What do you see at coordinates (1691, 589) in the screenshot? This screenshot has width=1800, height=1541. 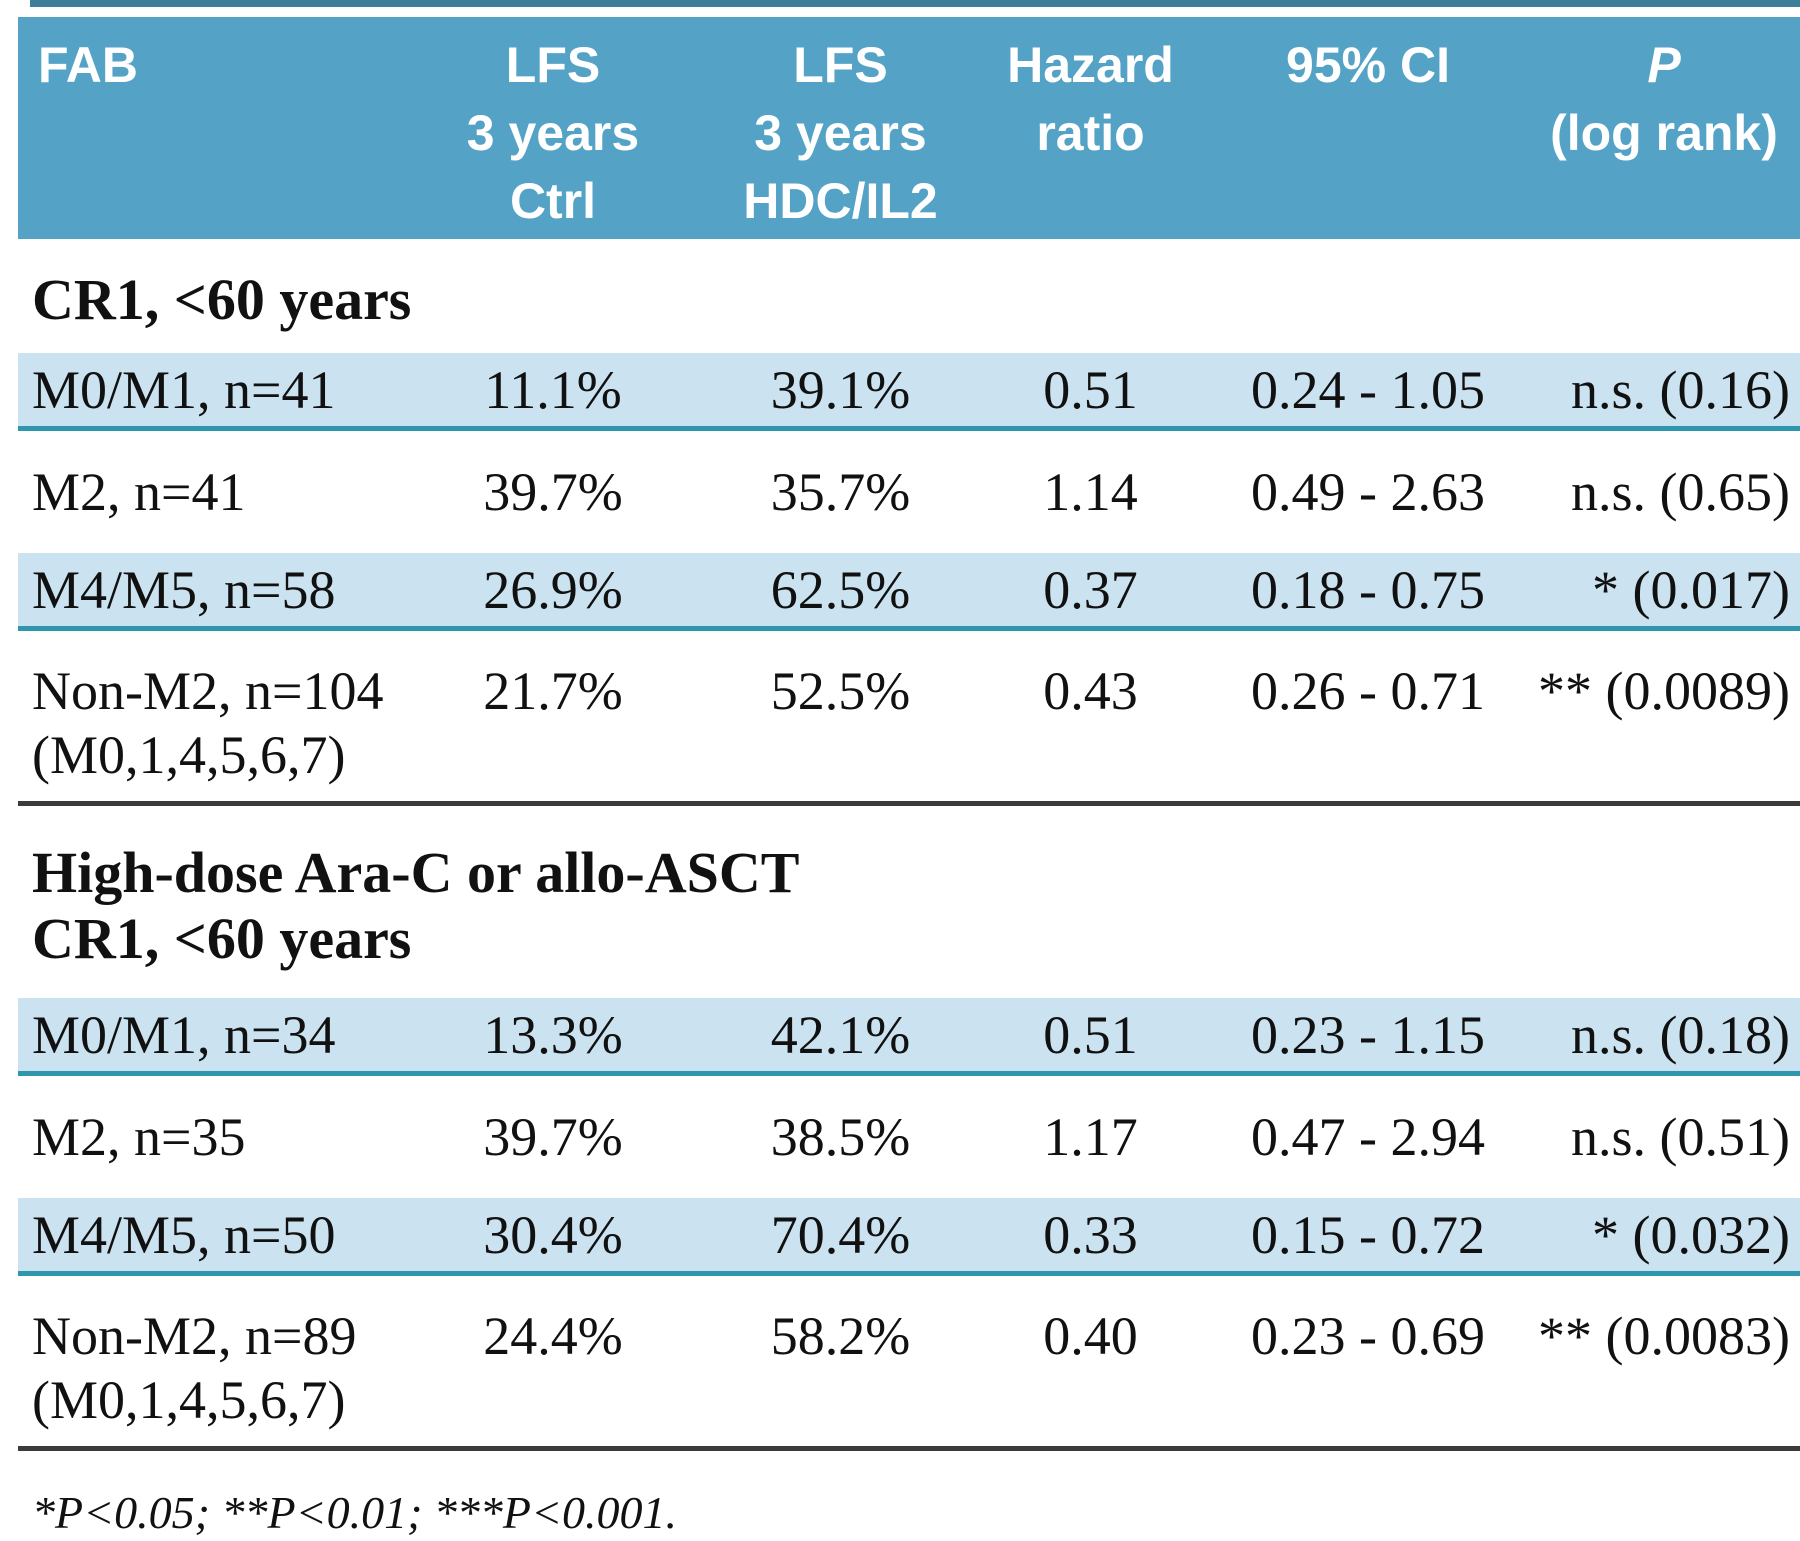 I see `cell-p-value: * (0.017)` at bounding box center [1691, 589].